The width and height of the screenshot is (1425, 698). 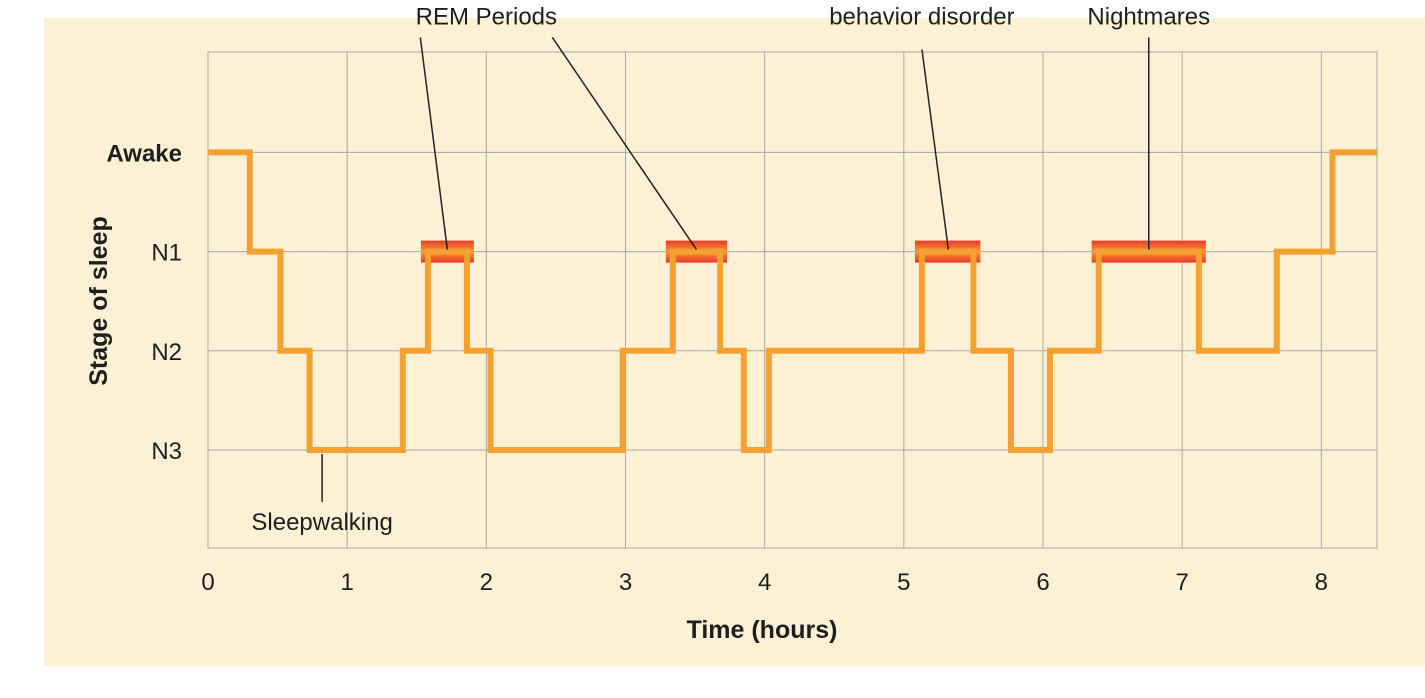 What do you see at coordinates (935, 149) in the screenshot?
I see `annotation-leader-rbd` at bounding box center [935, 149].